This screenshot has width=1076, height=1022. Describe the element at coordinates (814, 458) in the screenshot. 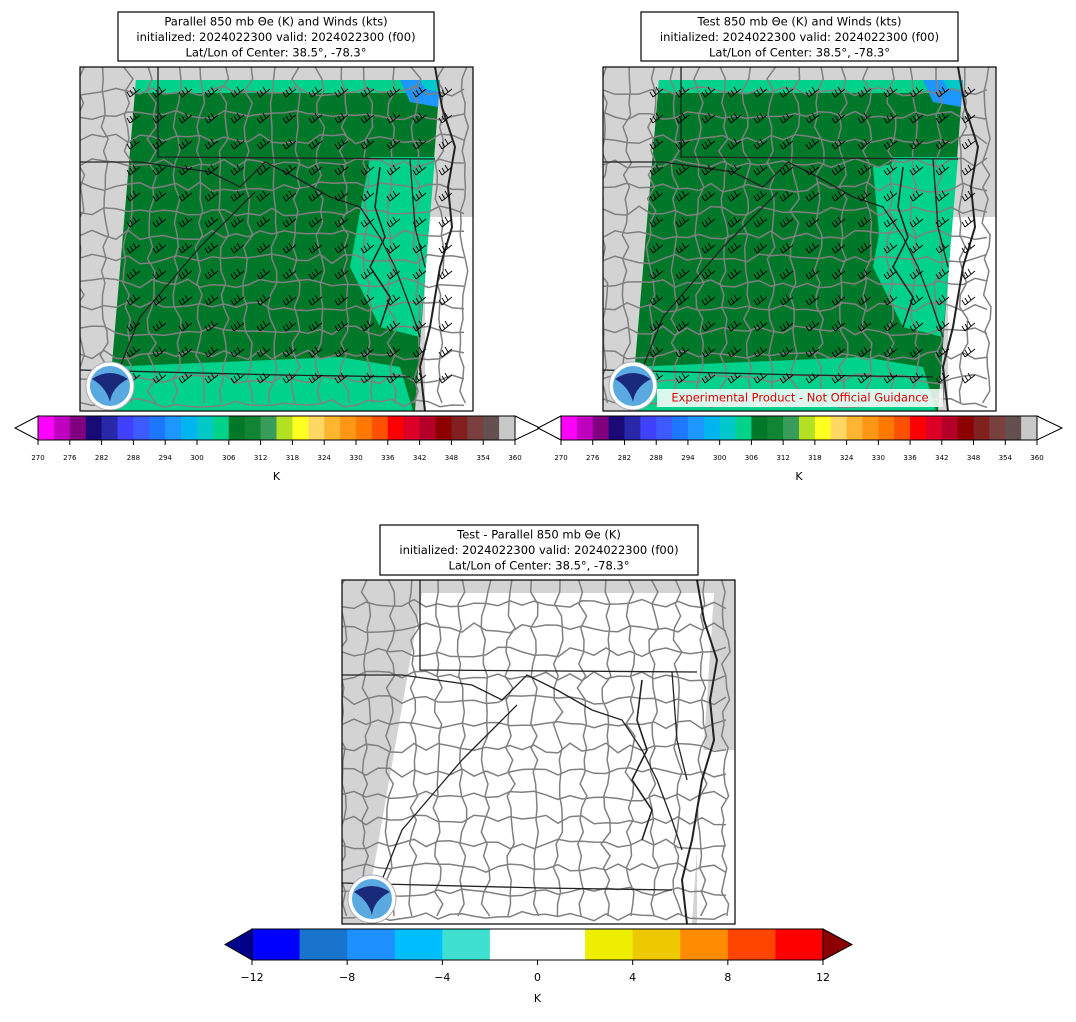

I see `colorbar-tick-label: 318` at that location.